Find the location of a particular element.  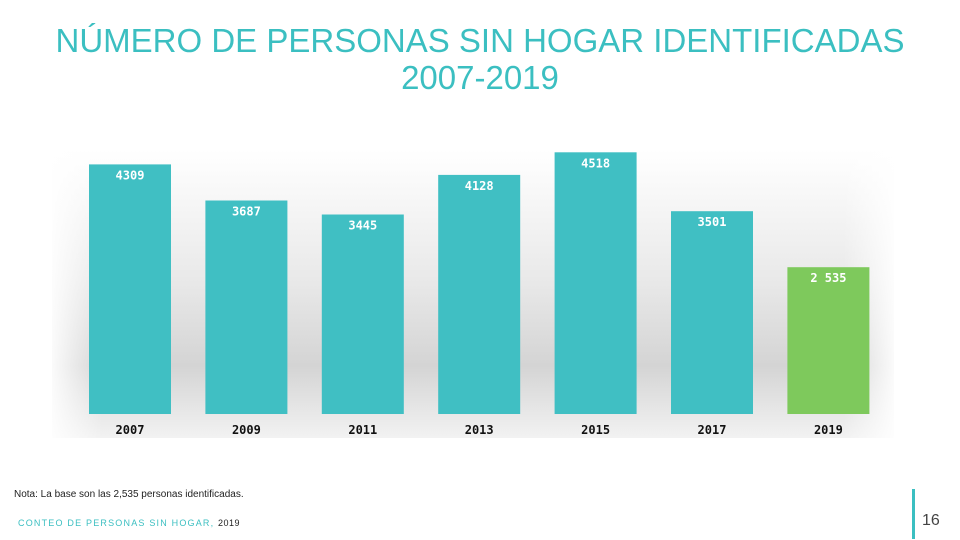

chart-title-line2: 2007-2019 is located at coordinates (480, 77).